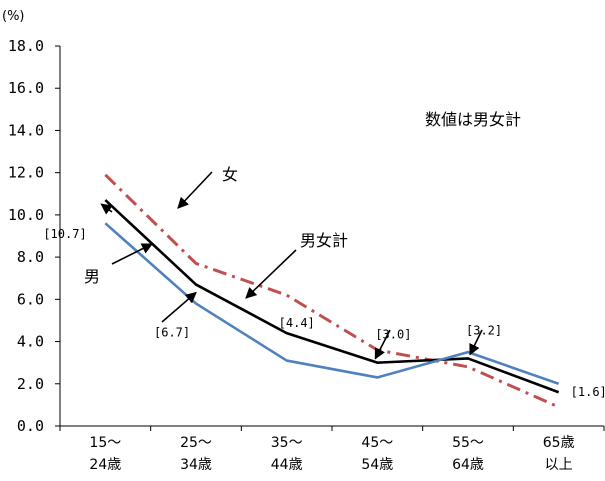 The width and height of the screenshot is (605, 481). What do you see at coordinates (324, 240) in the screenshot?
I see `series-annotation-total: 男女計` at bounding box center [324, 240].